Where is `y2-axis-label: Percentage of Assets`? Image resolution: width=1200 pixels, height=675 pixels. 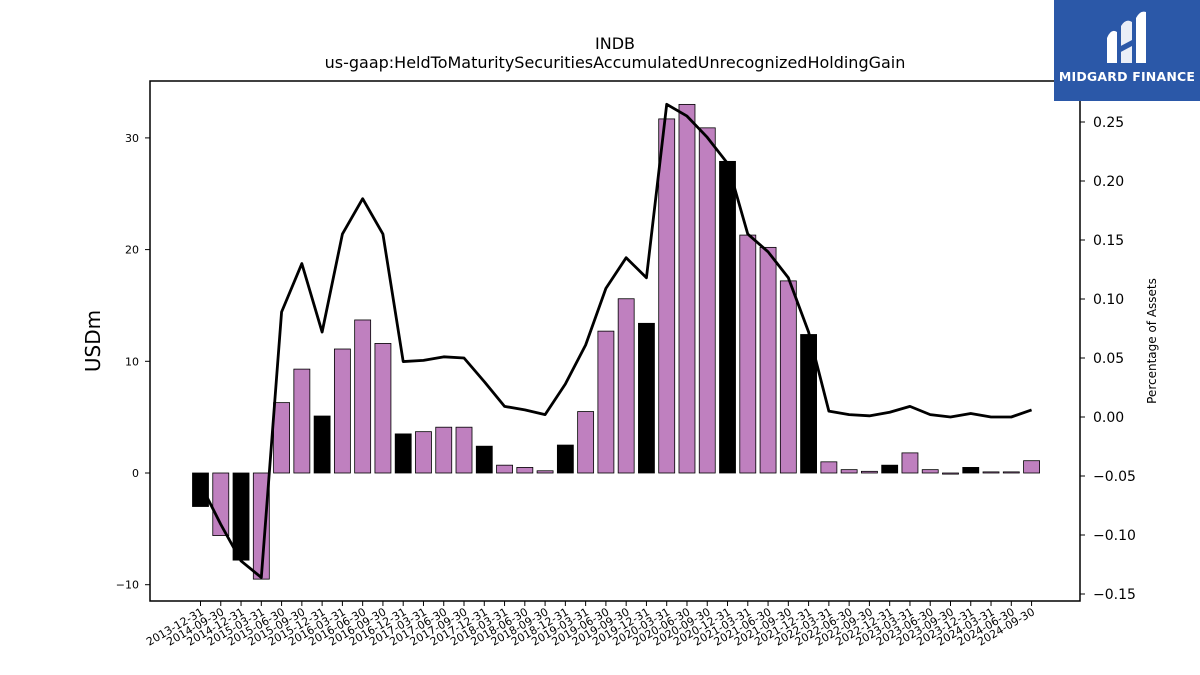 y2-axis-label: Percentage of Assets is located at coordinates (1152, 341).